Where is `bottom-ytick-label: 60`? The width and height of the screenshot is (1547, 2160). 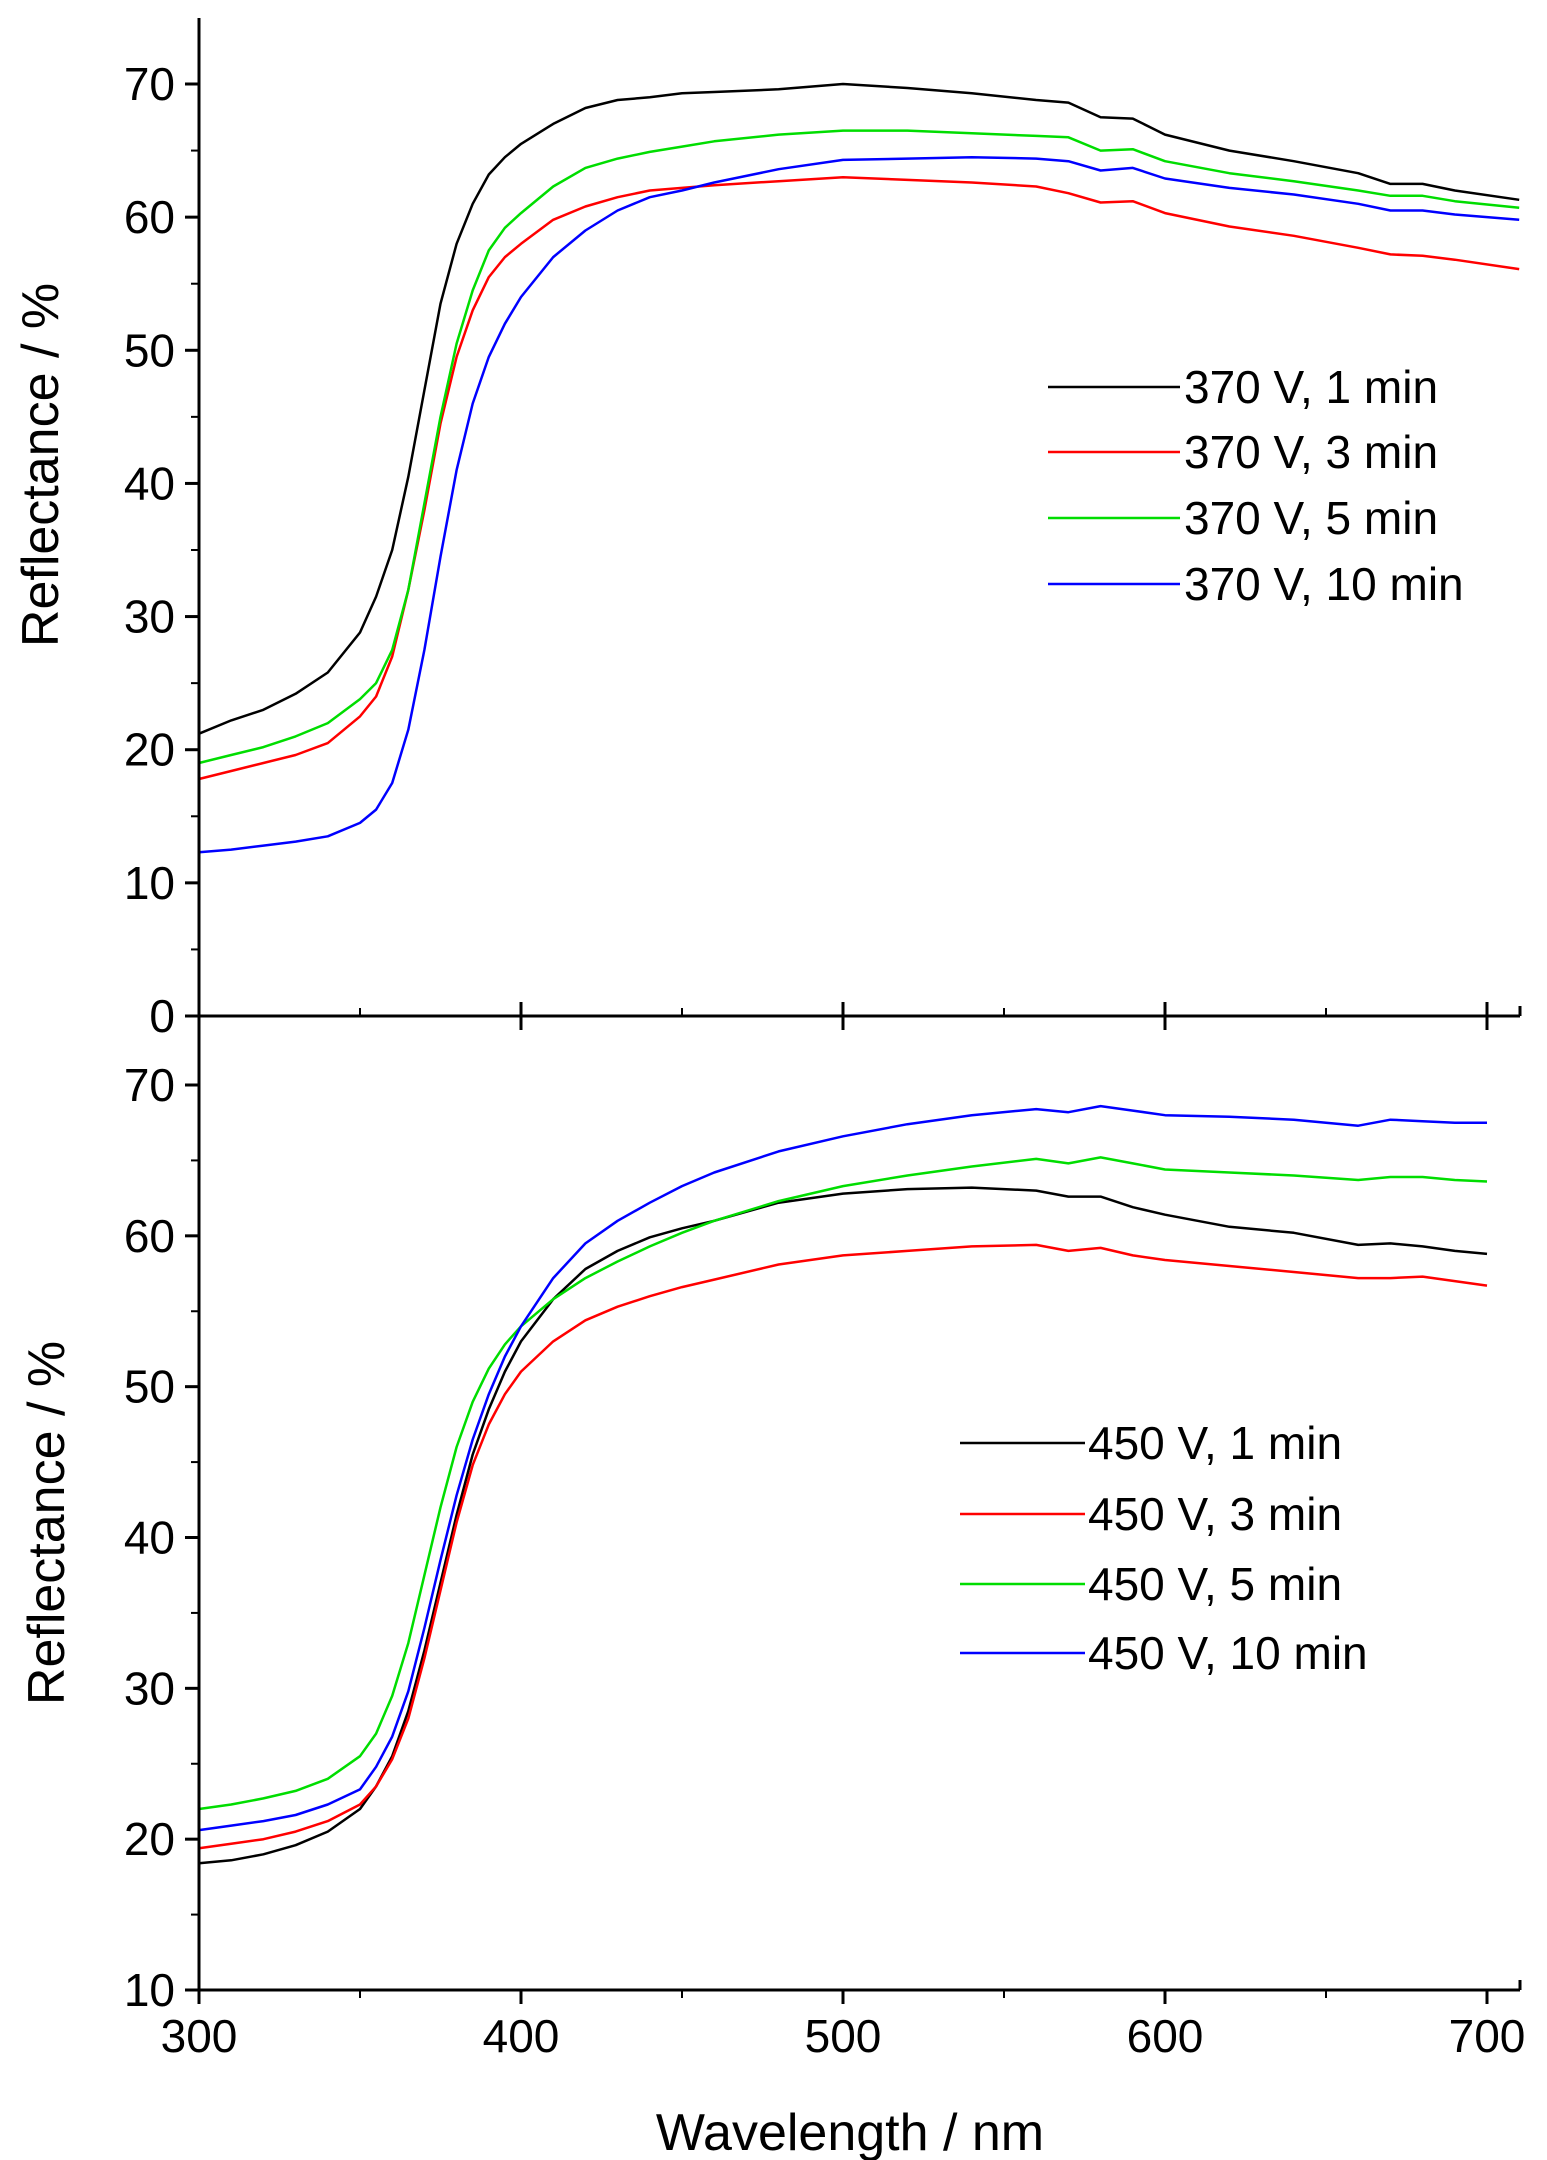 bottom-ytick-label: 60 is located at coordinates (149, 1236).